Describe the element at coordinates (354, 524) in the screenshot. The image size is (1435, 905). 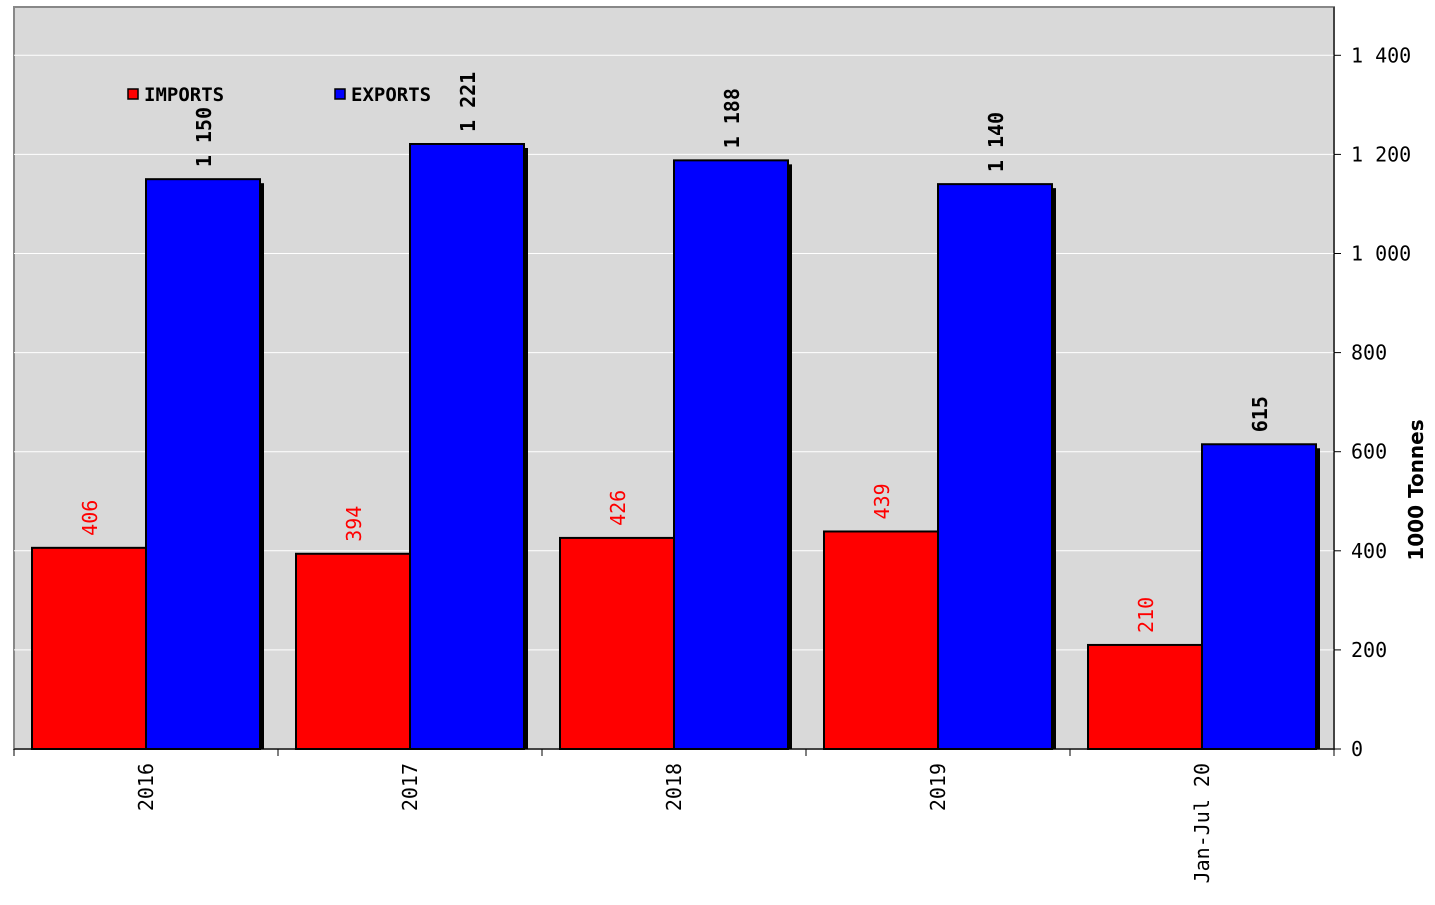
I see `imports-value-label: 394` at that location.